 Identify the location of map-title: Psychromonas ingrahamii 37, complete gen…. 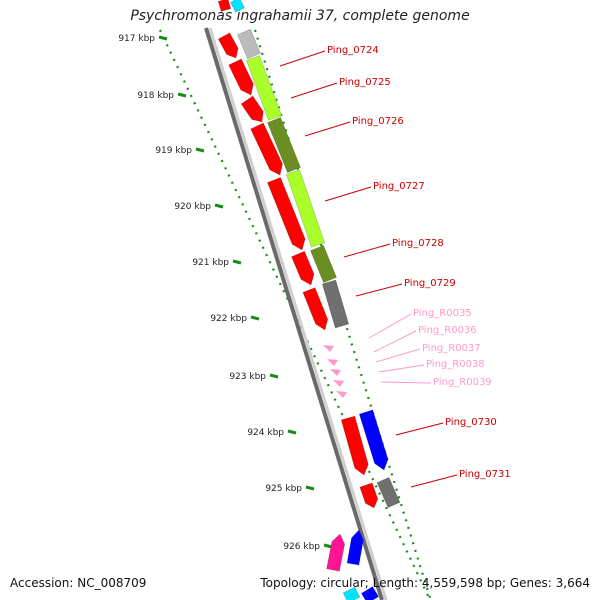
(300, 16).